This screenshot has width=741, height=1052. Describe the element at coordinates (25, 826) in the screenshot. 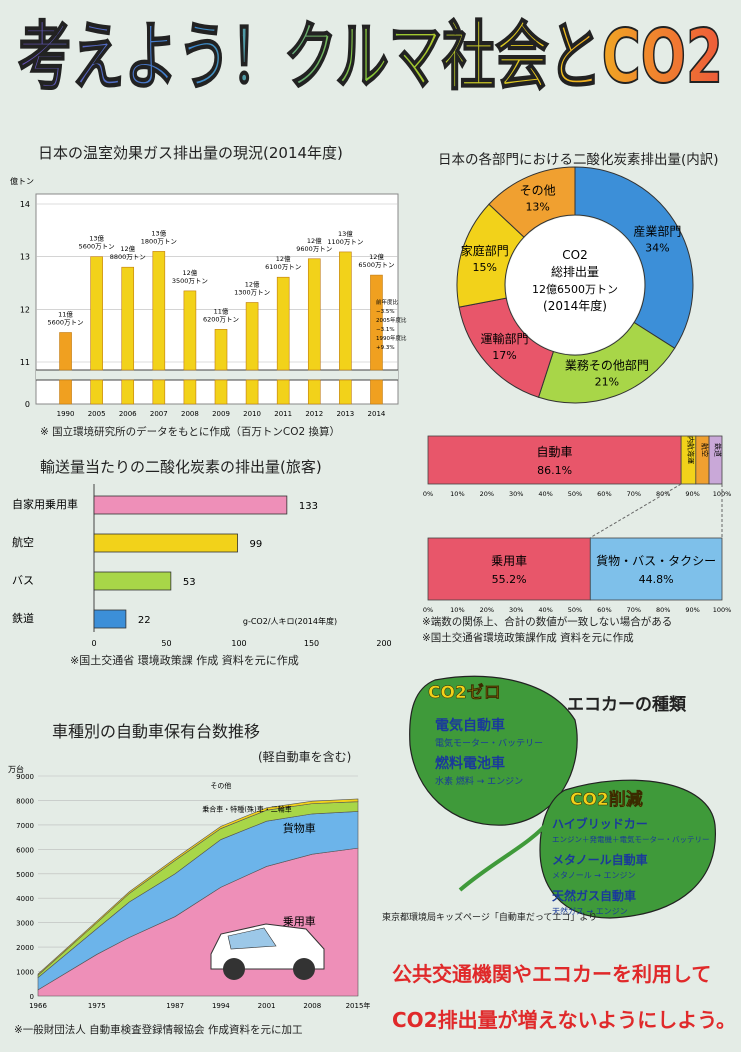

I see `chart5-ytick: 7000` at that location.